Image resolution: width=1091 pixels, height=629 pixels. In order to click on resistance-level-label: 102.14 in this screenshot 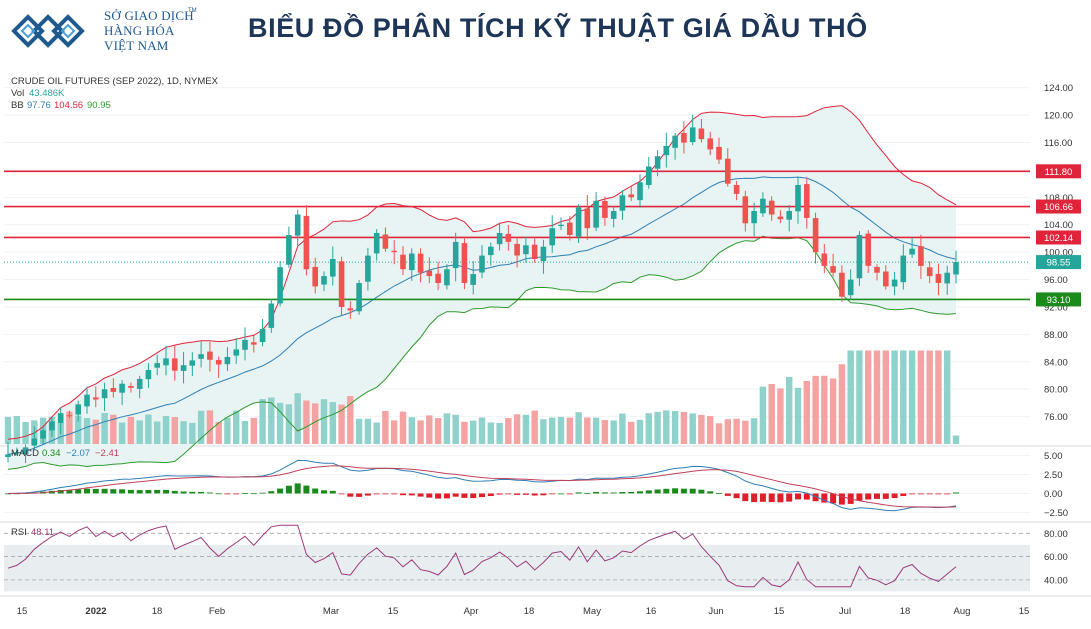, I will do `click(1058, 238)`.